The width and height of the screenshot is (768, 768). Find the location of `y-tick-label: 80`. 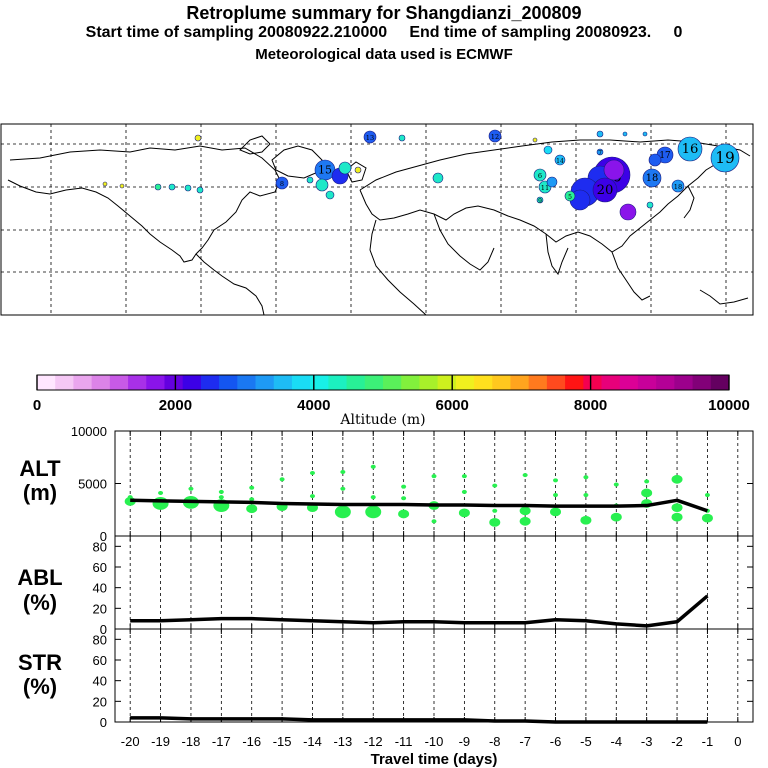

y-tick-label: 80 is located at coordinates (100, 546).